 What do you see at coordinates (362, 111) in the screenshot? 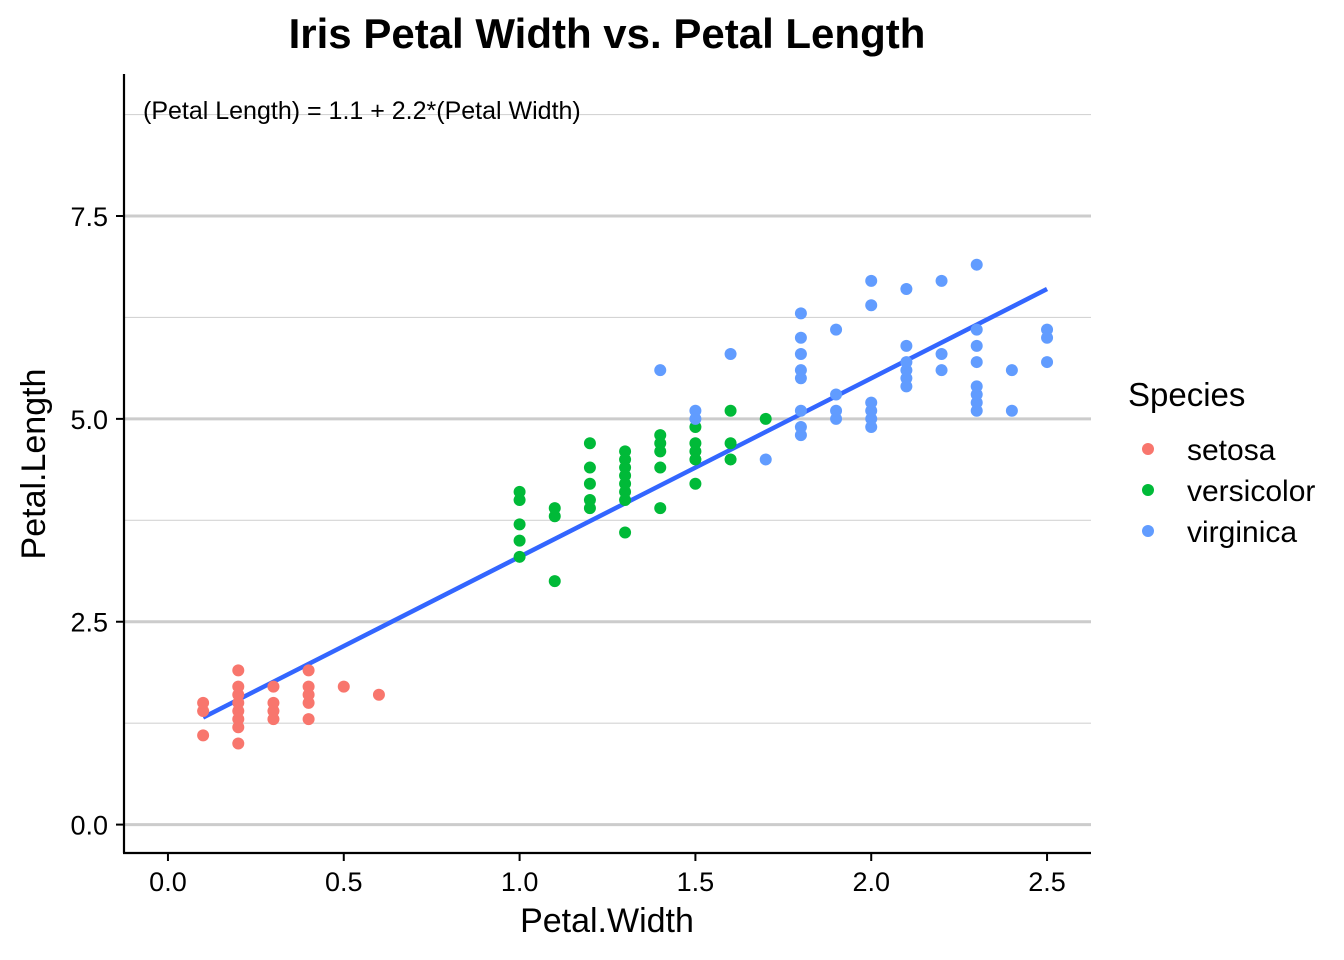
I see `regression-equation: (Petal Length) = 1.1 + 2.2*(Petal Width)` at bounding box center [362, 111].